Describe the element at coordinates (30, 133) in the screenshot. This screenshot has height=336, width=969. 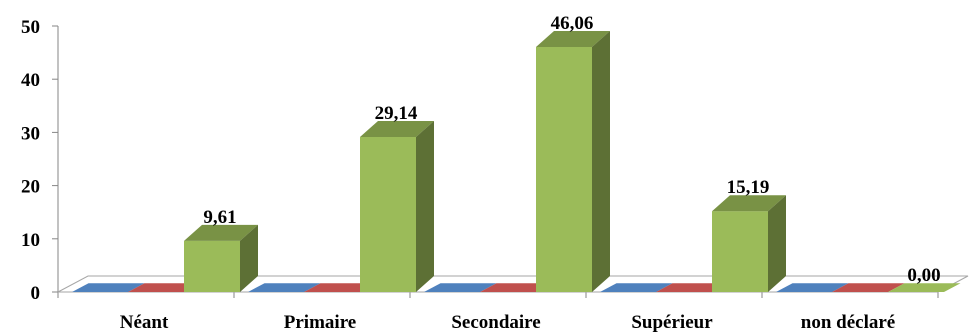
I see `y-tick-label: 30` at that location.